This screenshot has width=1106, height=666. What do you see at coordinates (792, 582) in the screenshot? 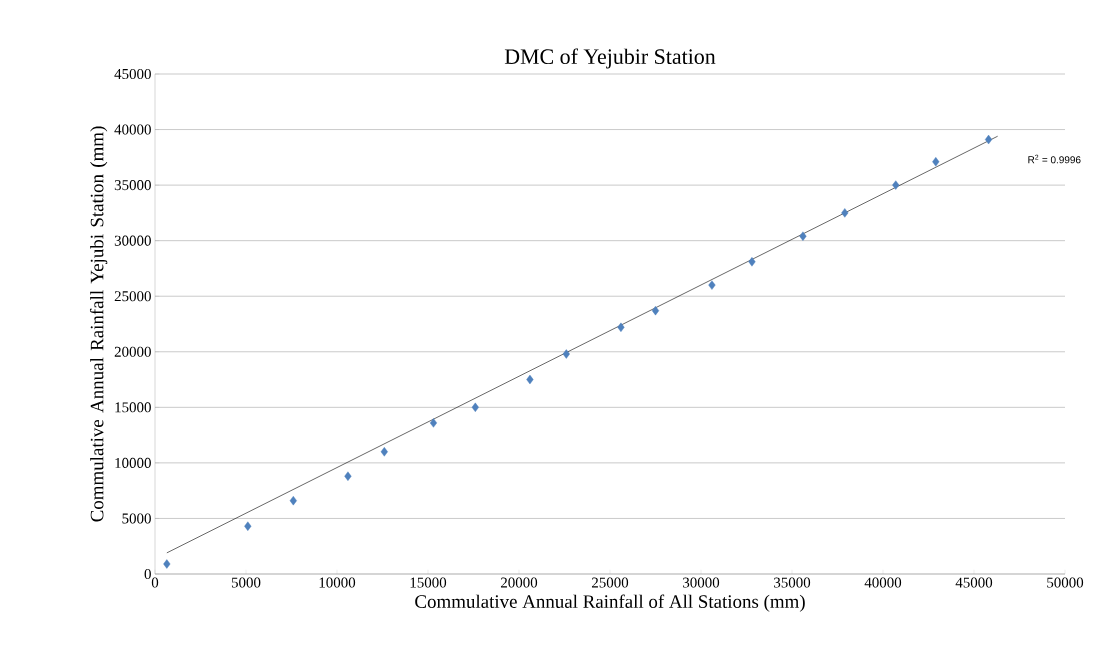
I see `x-tick-label: 35000` at bounding box center [792, 582].